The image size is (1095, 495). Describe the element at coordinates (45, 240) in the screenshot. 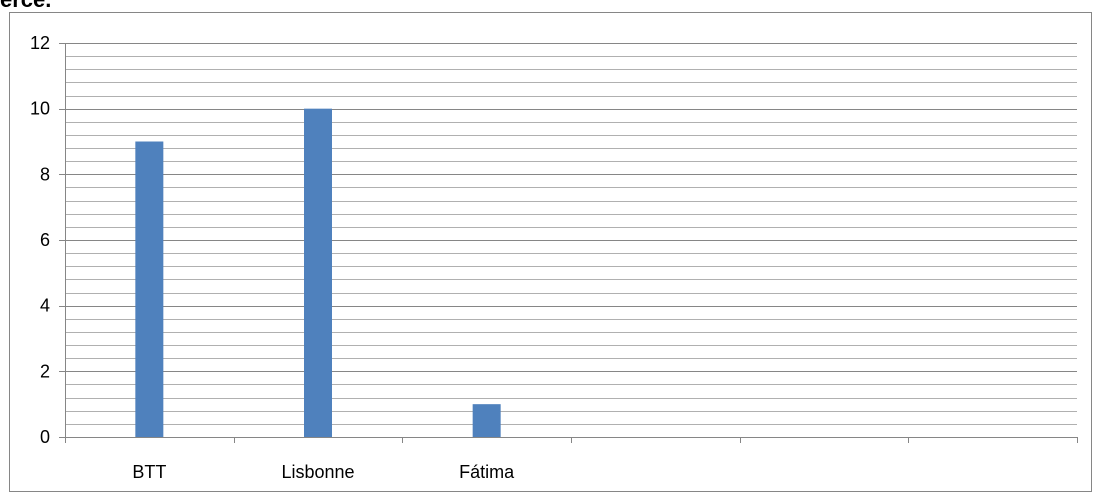

I see `y-tick-label: 6` at that location.